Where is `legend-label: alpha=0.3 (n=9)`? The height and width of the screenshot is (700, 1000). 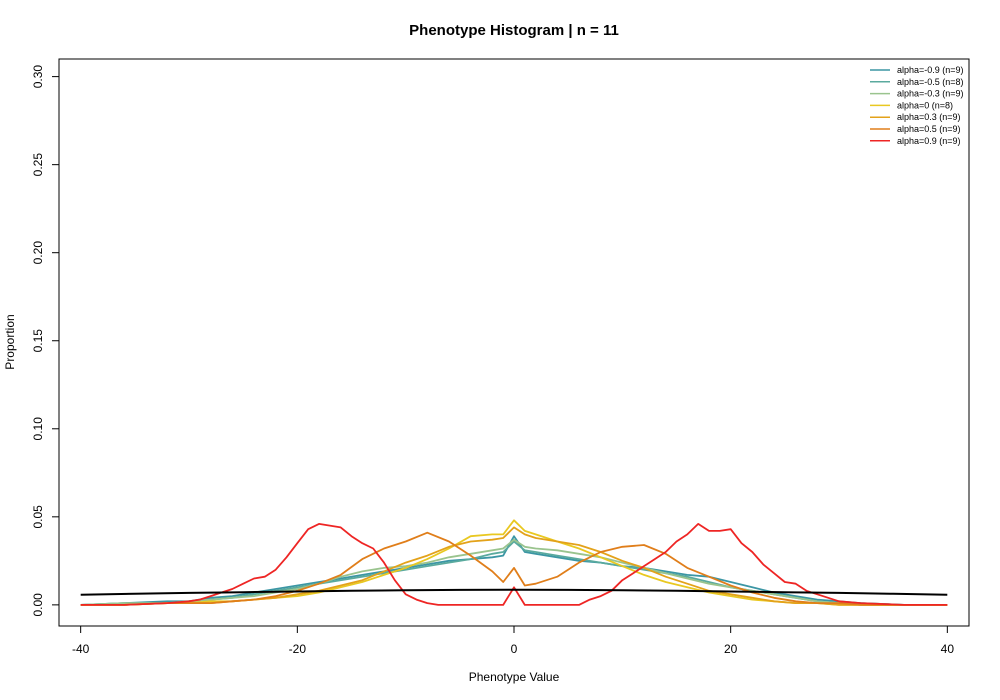
legend-label: alpha=0.3 (n=9) is located at coordinates (929, 117).